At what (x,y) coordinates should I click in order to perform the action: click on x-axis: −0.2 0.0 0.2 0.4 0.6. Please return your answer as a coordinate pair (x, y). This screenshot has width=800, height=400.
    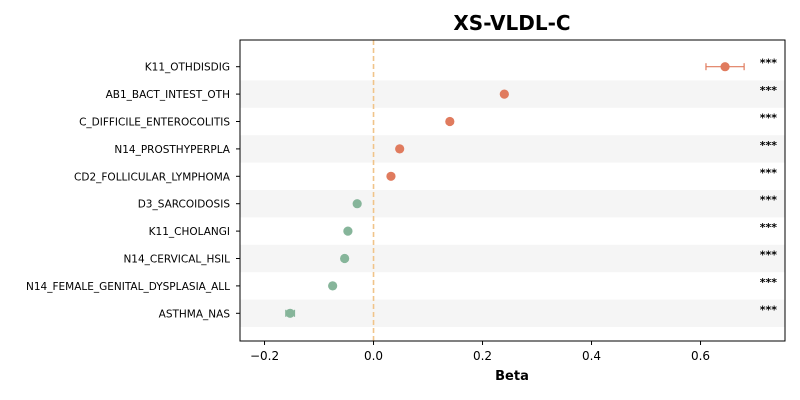
    Looking at the image, I should click on (480, 352).